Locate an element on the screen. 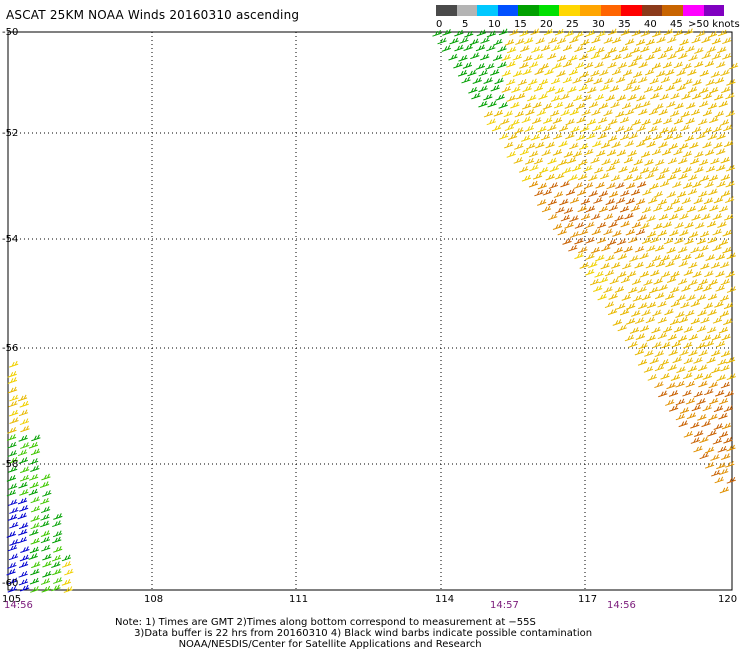  legend-tick-label: 15 is located at coordinates (520, 24).